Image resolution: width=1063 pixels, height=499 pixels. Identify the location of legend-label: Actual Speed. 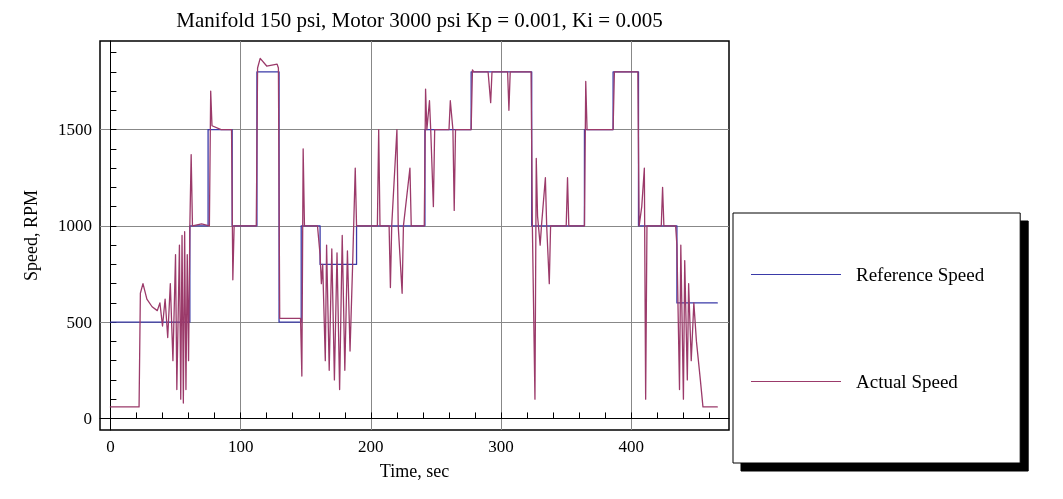
(907, 381).